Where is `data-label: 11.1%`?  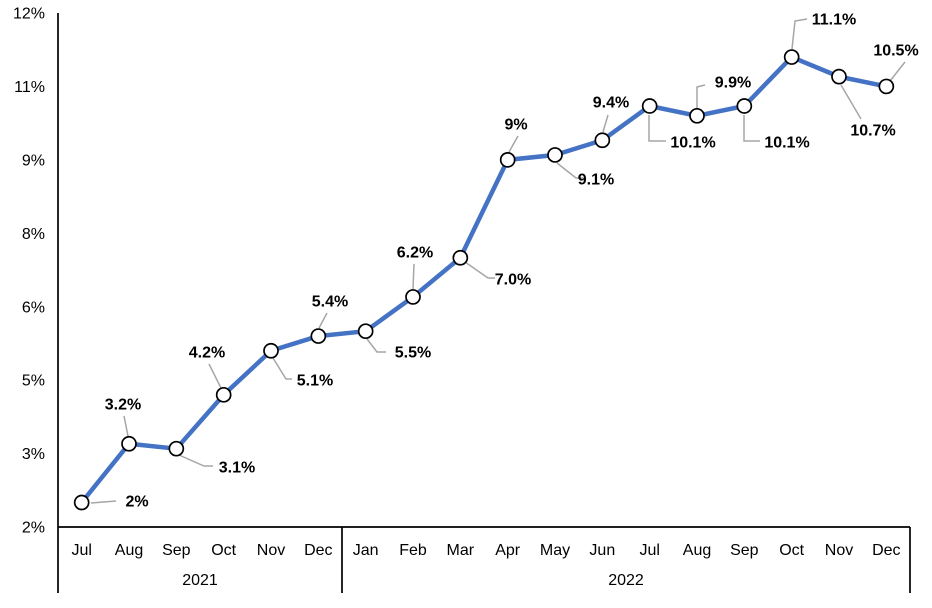
data-label: 11.1% is located at coordinates (834, 20).